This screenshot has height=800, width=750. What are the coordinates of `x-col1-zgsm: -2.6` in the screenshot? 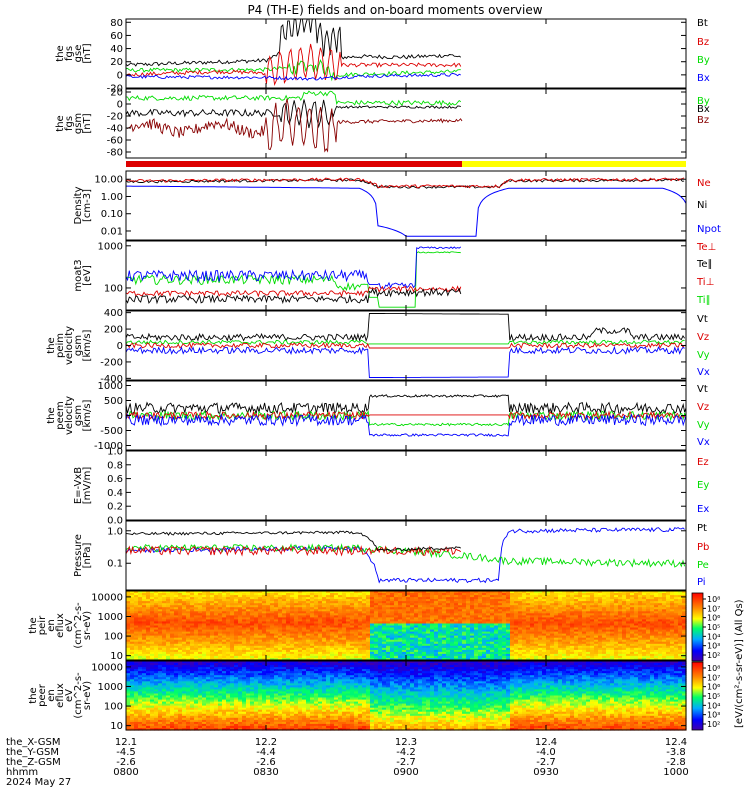 It's located at (266, 762).